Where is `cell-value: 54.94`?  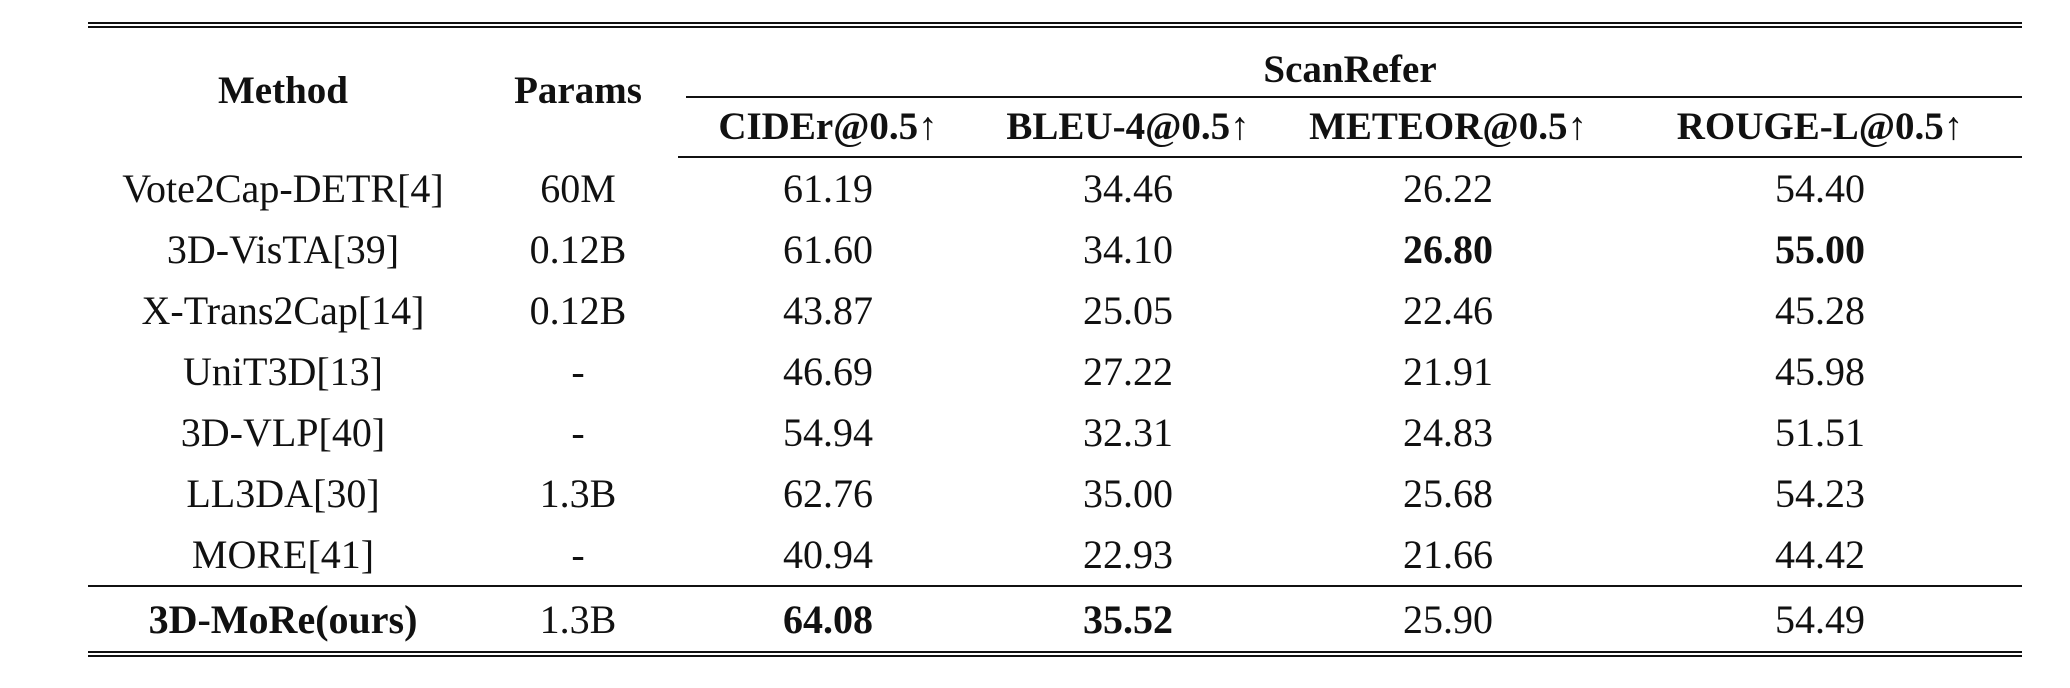
cell-value: 54.94 is located at coordinates (828, 432).